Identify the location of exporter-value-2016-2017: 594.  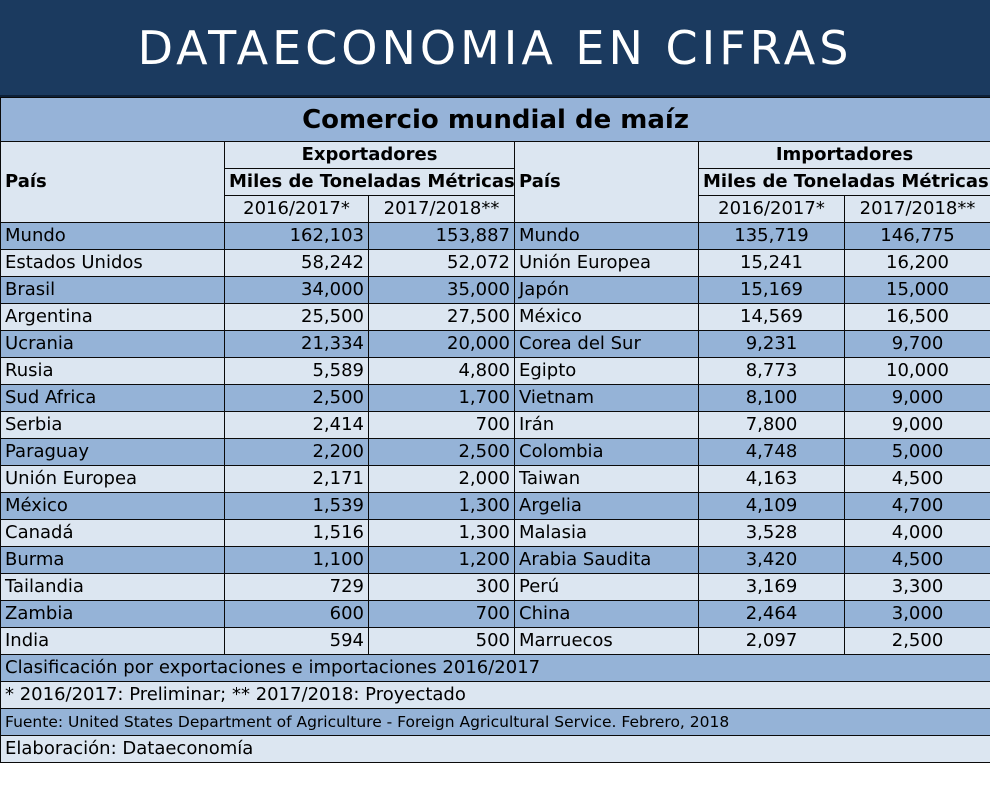
(296, 641).